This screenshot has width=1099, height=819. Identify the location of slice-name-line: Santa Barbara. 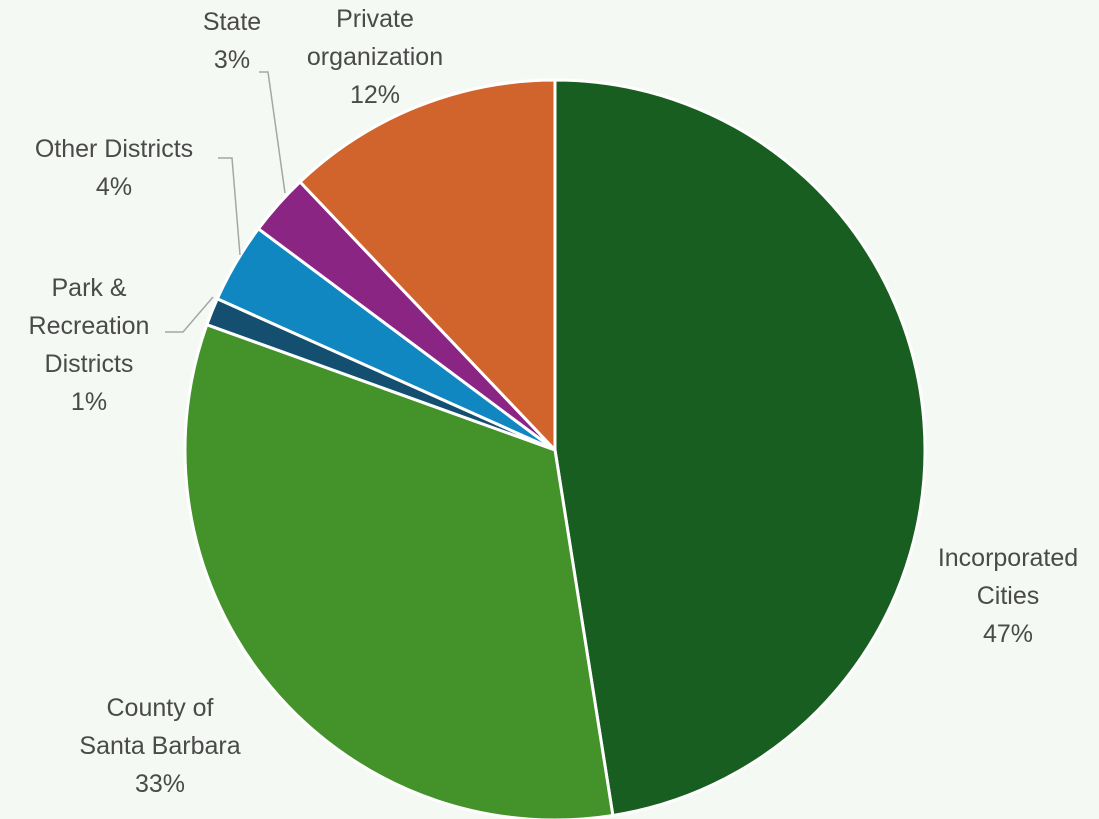
(159, 746).